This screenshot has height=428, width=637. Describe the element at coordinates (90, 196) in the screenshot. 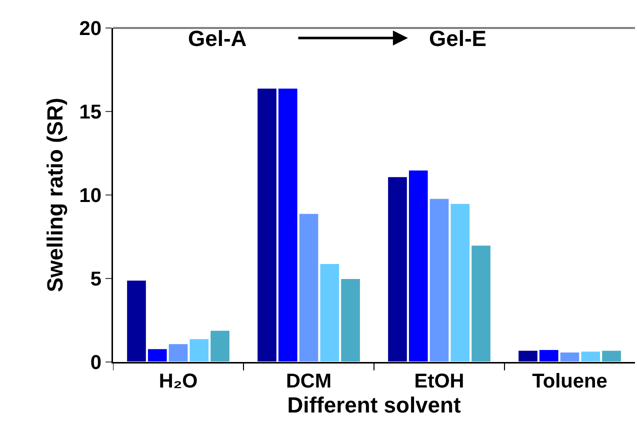

I see `y-tick-label: 10` at that location.